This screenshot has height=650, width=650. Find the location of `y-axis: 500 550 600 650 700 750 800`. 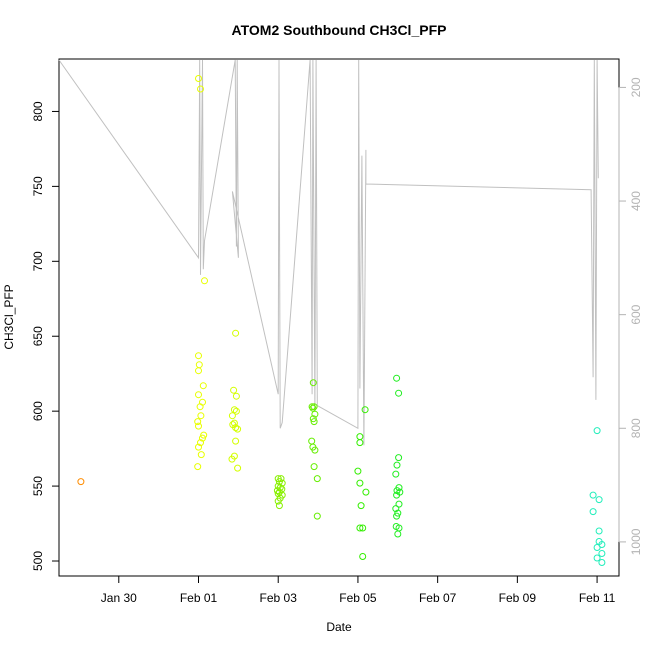

y-axis: 500 550 600 650 700 750 800 is located at coordinates (45, 336).